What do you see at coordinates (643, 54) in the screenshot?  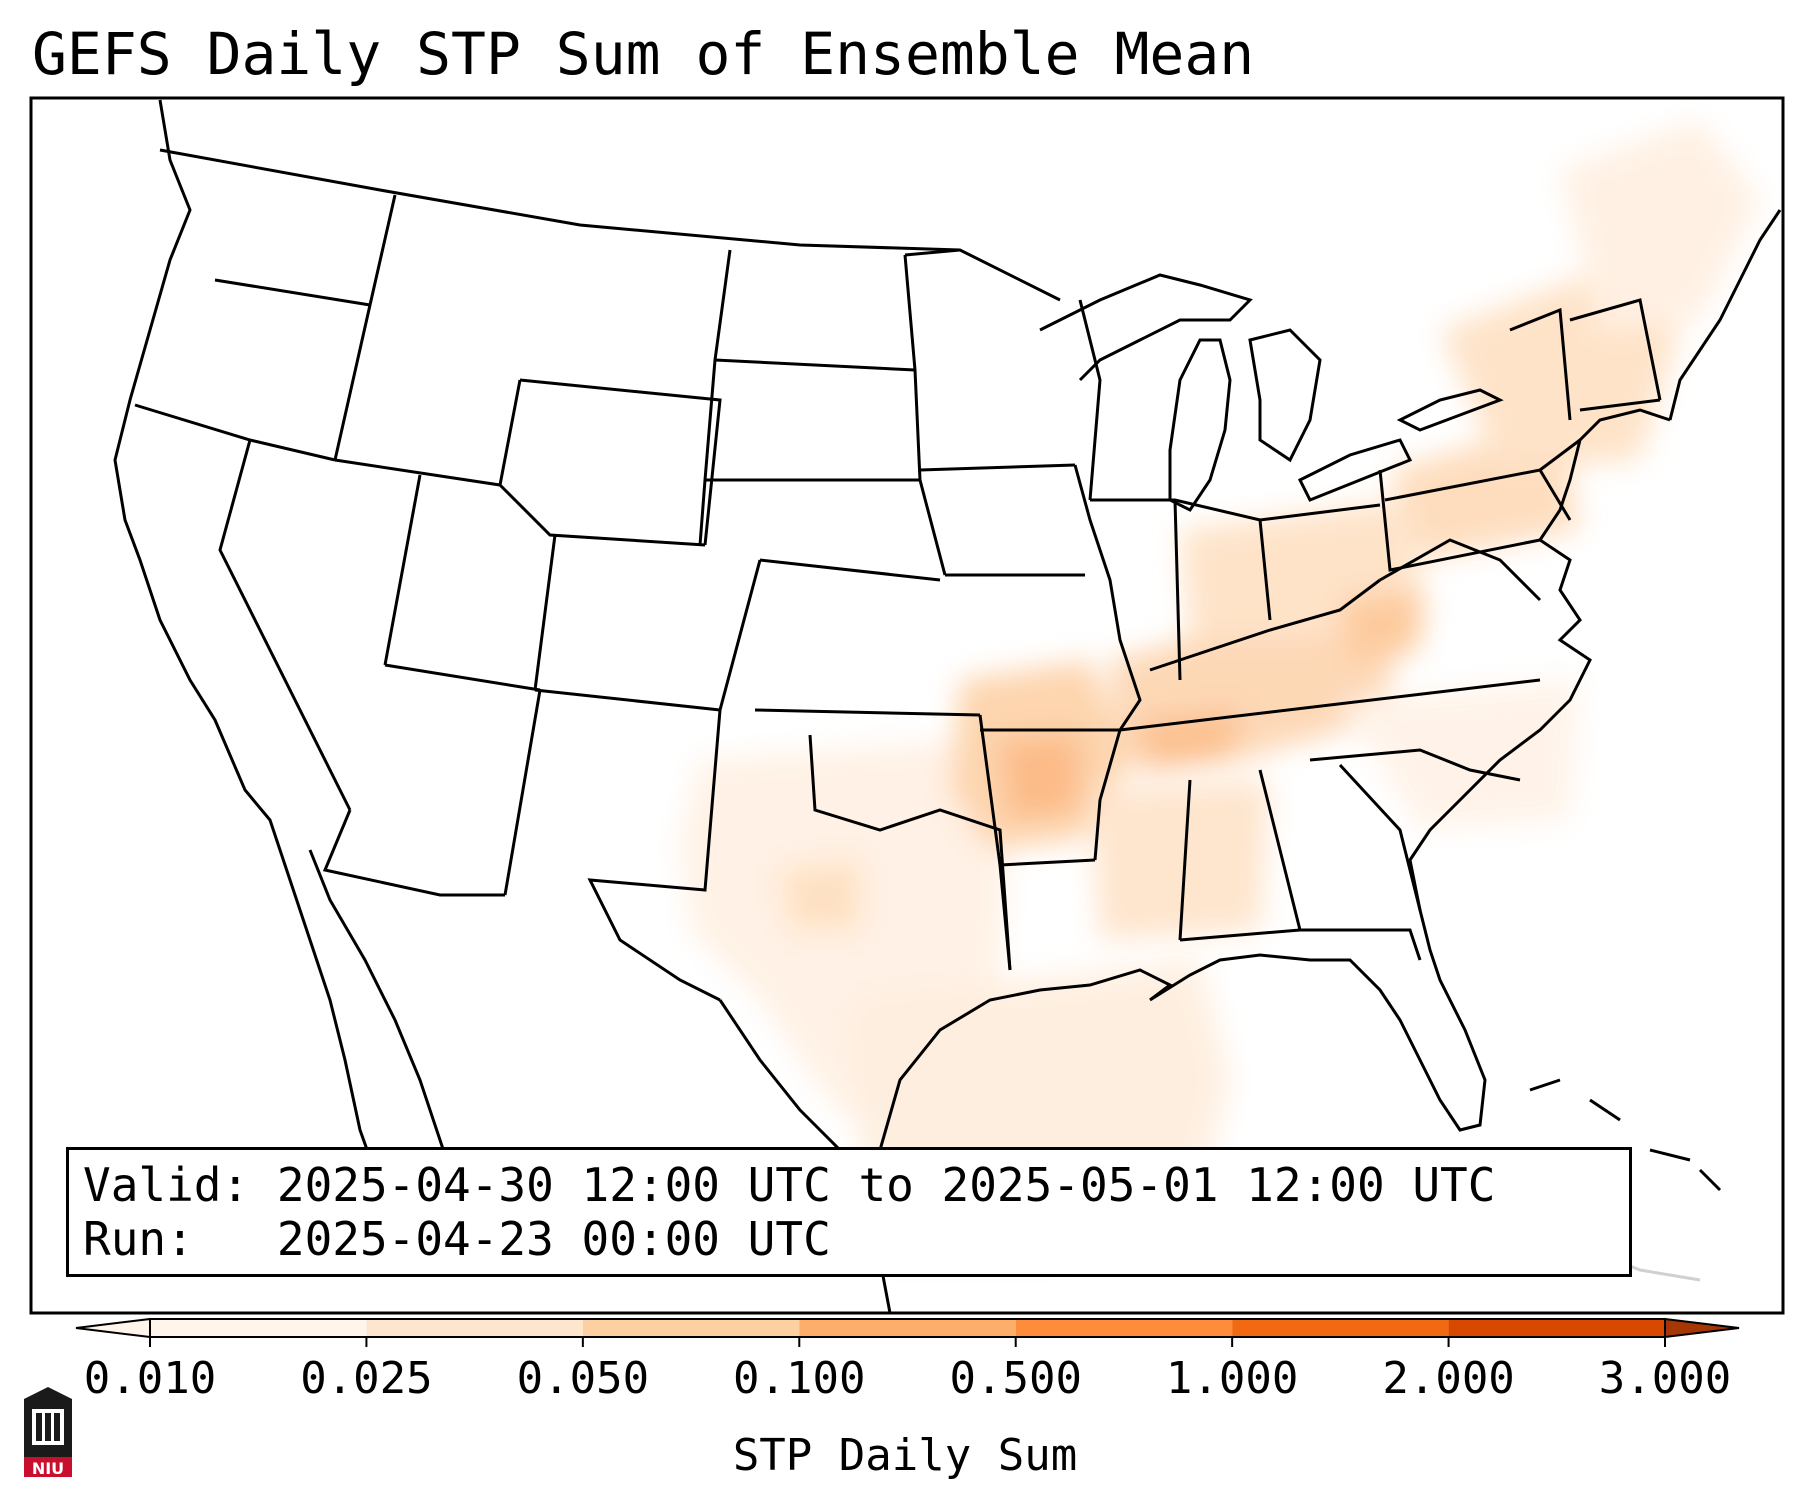 I see `chart-title: GEFS Daily STP Sum of Ensemble Mean` at bounding box center [643, 54].